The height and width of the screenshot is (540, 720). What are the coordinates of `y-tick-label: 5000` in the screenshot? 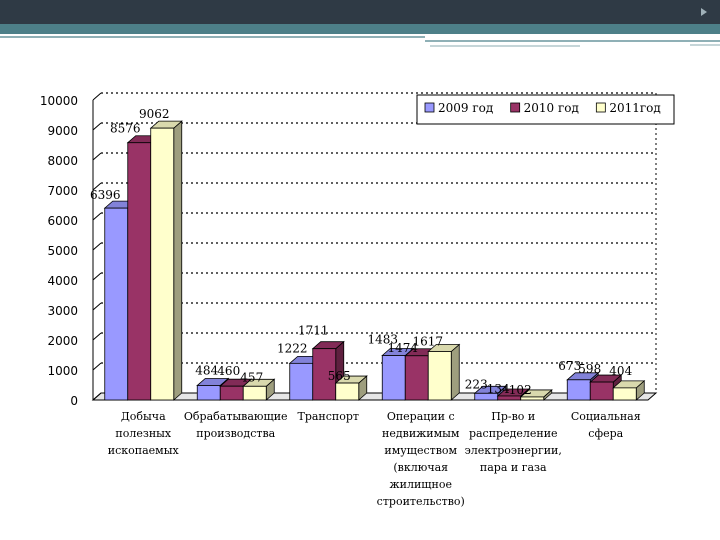 It's located at (62, 251).